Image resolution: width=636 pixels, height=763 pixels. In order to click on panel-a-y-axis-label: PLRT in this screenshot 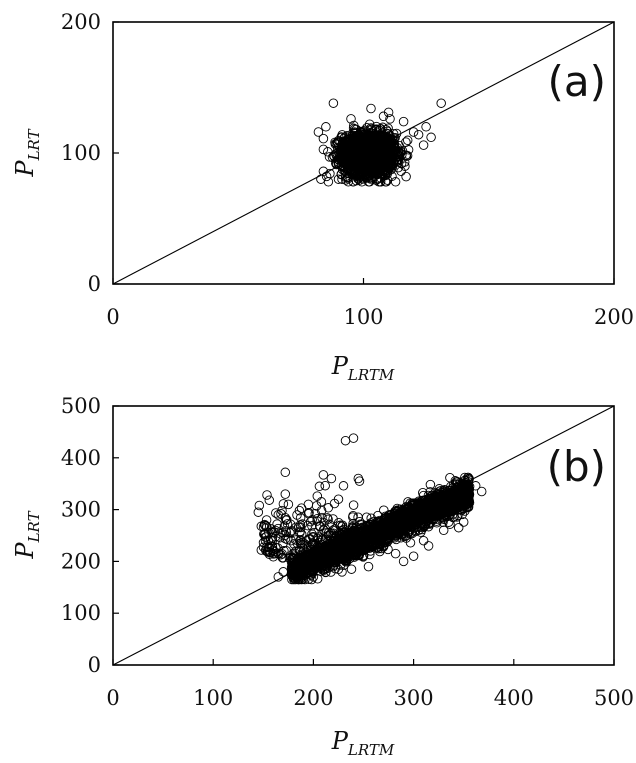, I will do `click(27, 152)`.